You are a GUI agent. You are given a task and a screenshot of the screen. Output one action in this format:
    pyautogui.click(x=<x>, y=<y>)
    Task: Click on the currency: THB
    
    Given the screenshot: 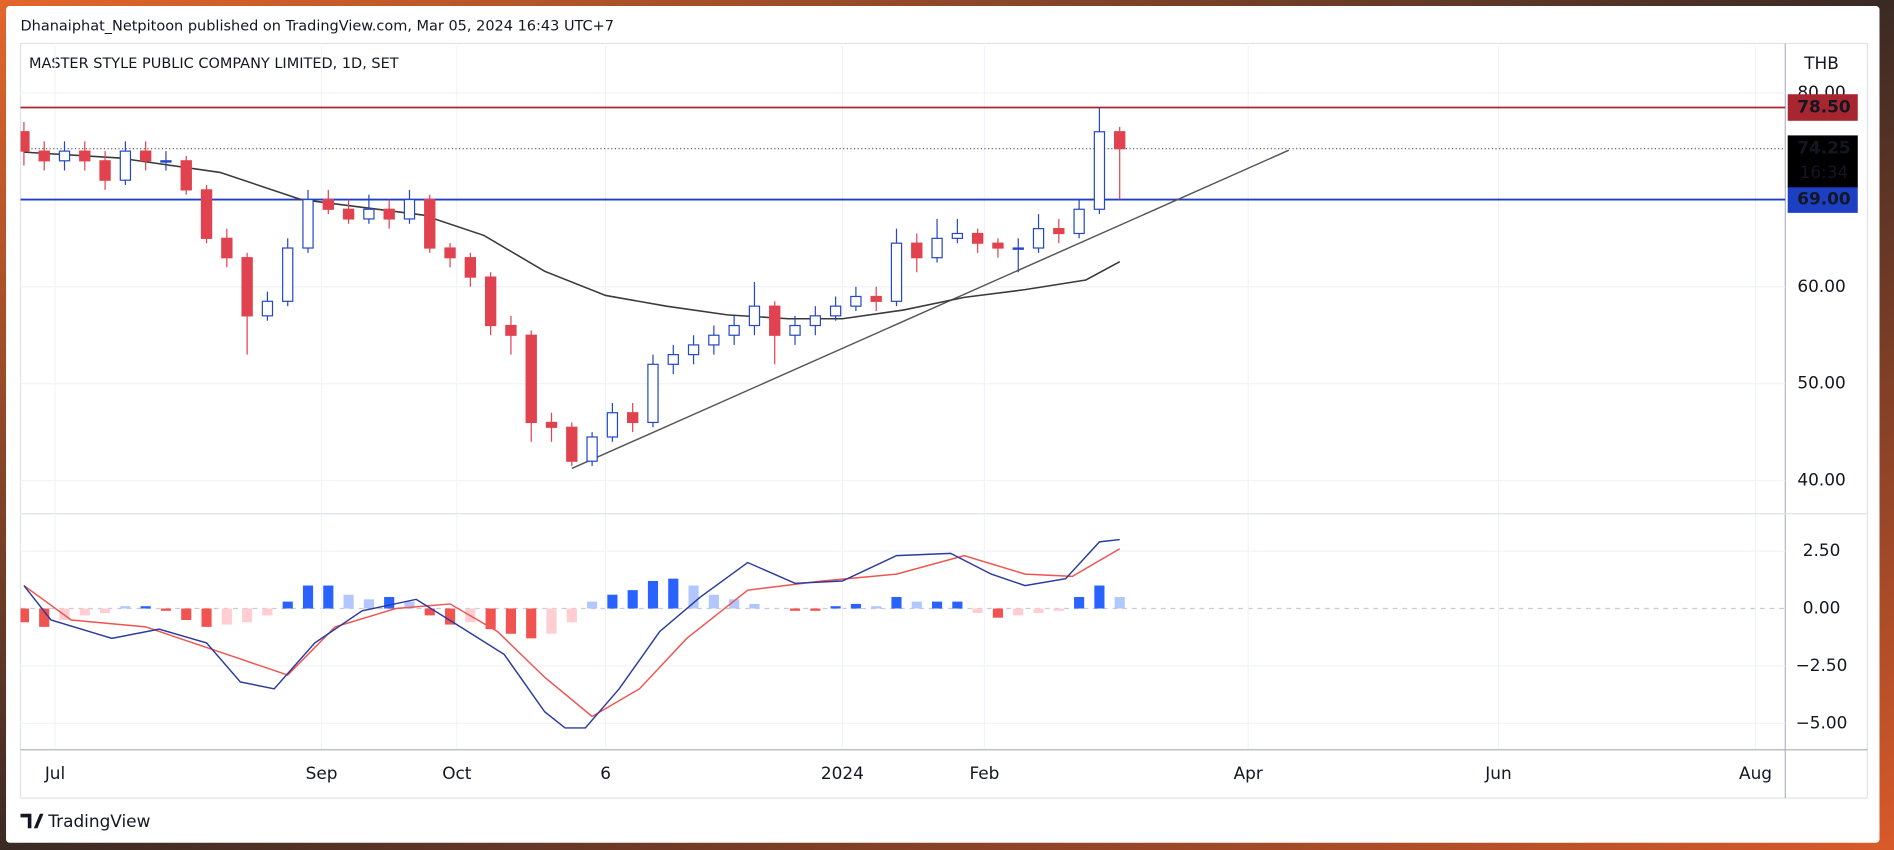 What is the action you would take?
    pyautogui.click(x=1821, y=63)
    